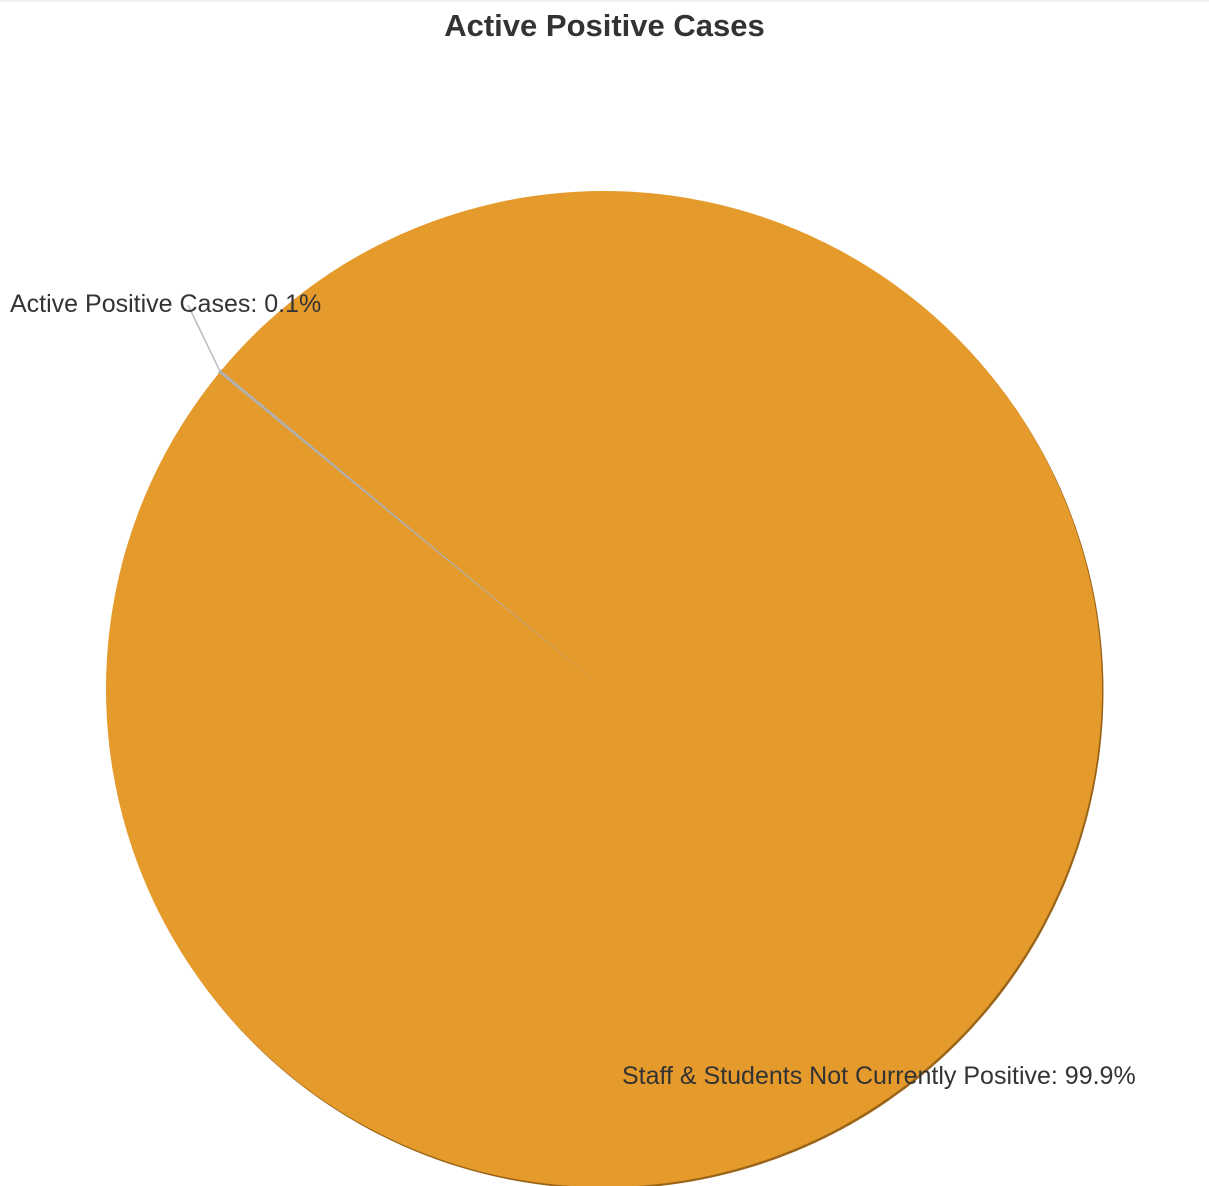 This screenshot has height=1186, width=1209. Describe the element at coordinates (165, 304) in the screenshot. I see `slice-label-1: Active Positive Cases: 0.1%` at that location.